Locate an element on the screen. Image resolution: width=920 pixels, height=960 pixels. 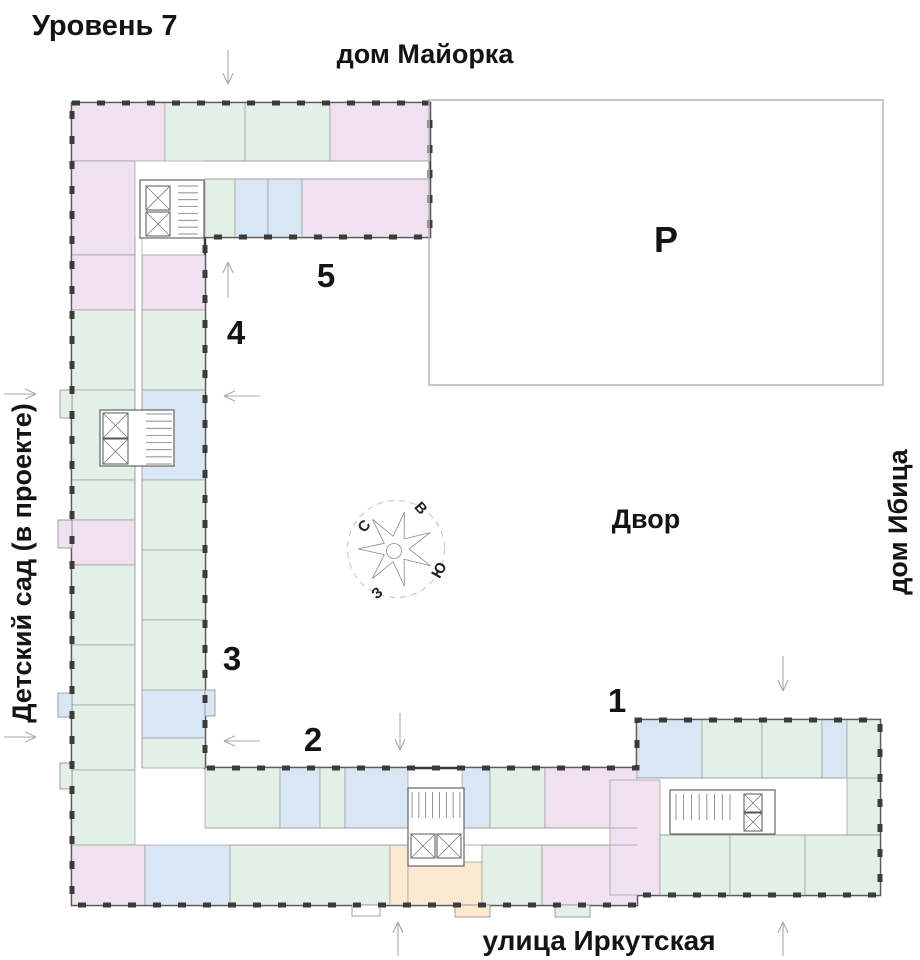
label-kindergarten: Детский сад (в проекте) is located at coordinates (22, 562).